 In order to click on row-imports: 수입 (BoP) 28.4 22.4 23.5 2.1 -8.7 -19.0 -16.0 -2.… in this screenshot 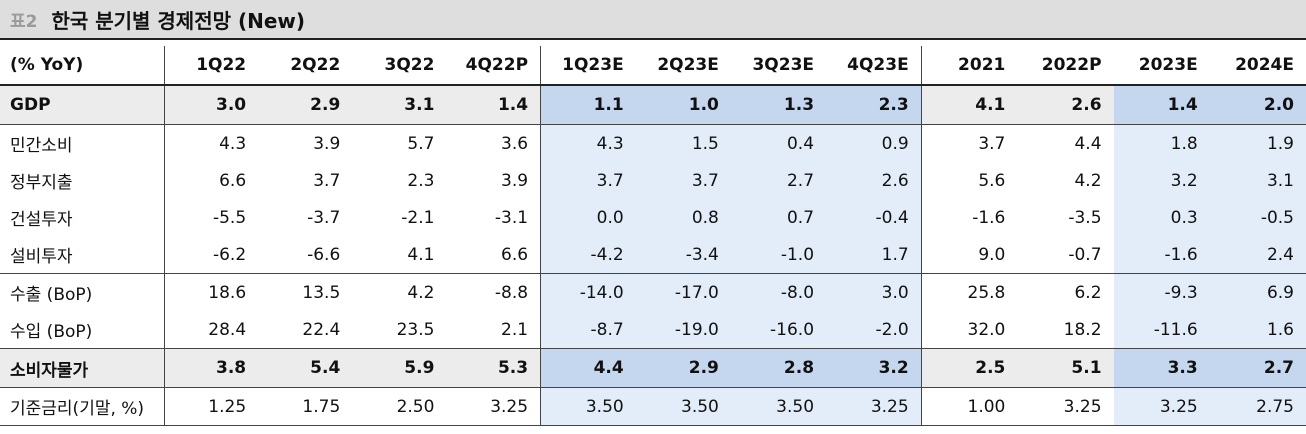, I will do `click(653, 330)`.